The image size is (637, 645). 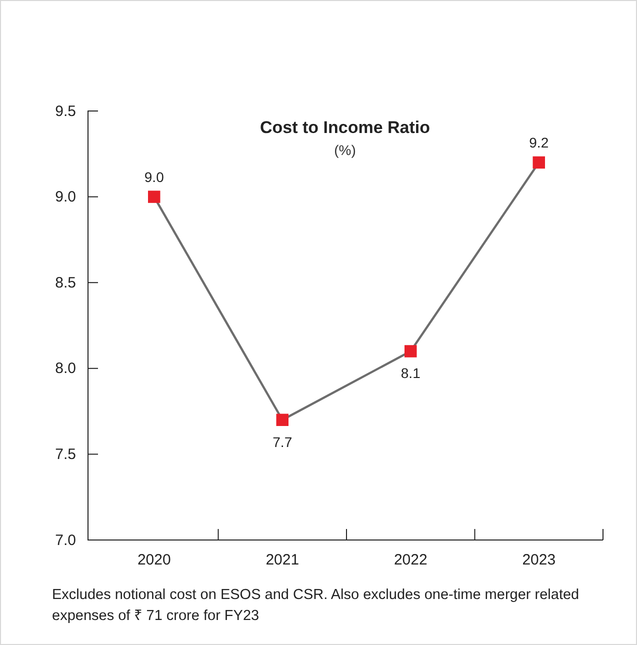 I want to click on x-tick-label: 2021, so click(x=283, y=560).